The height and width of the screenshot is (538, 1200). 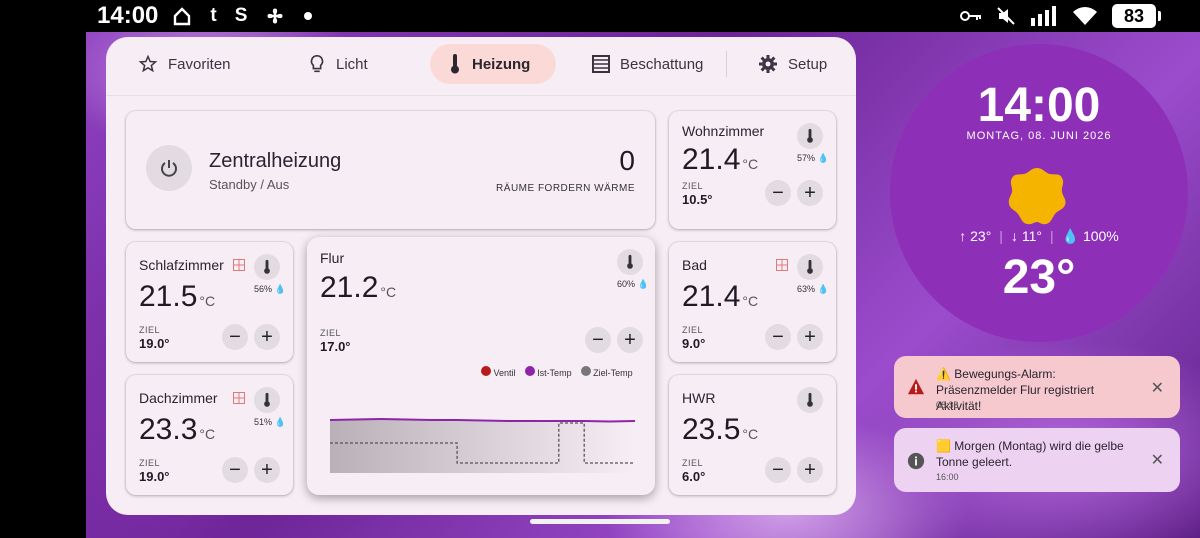 What do you see at coordinates (1043, 16) in the screenshot?
I see `signal-icon` at bounding box center [1043, 16].